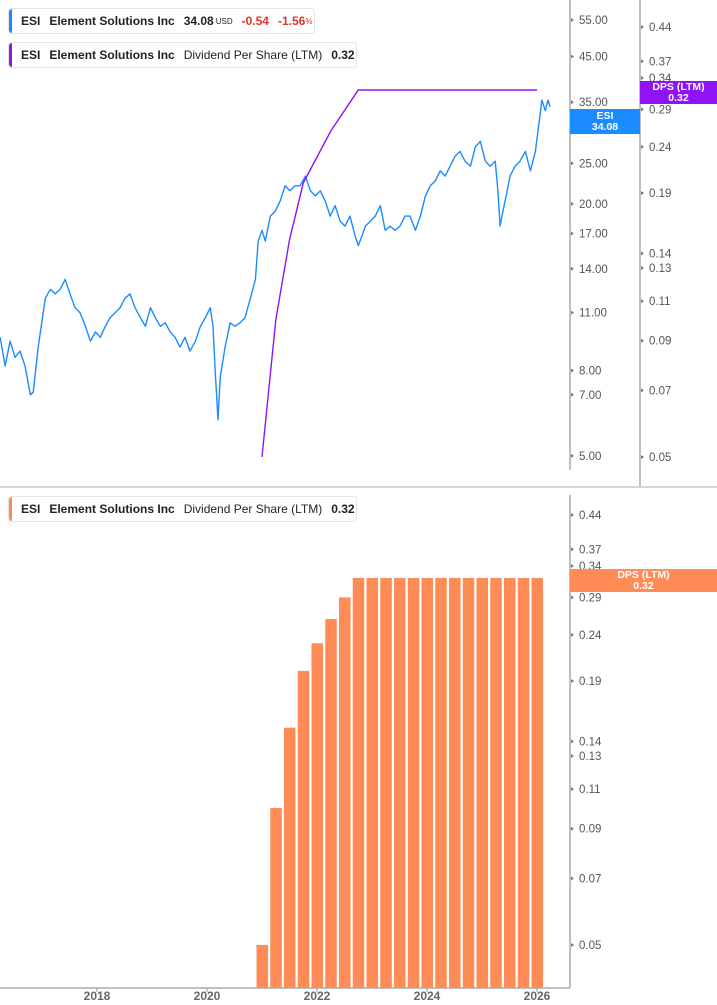  What do you see at coordinates (593, 57) in the screenshot?
I see `y-tick-label: 45.00` at bounding box center [593, 57].